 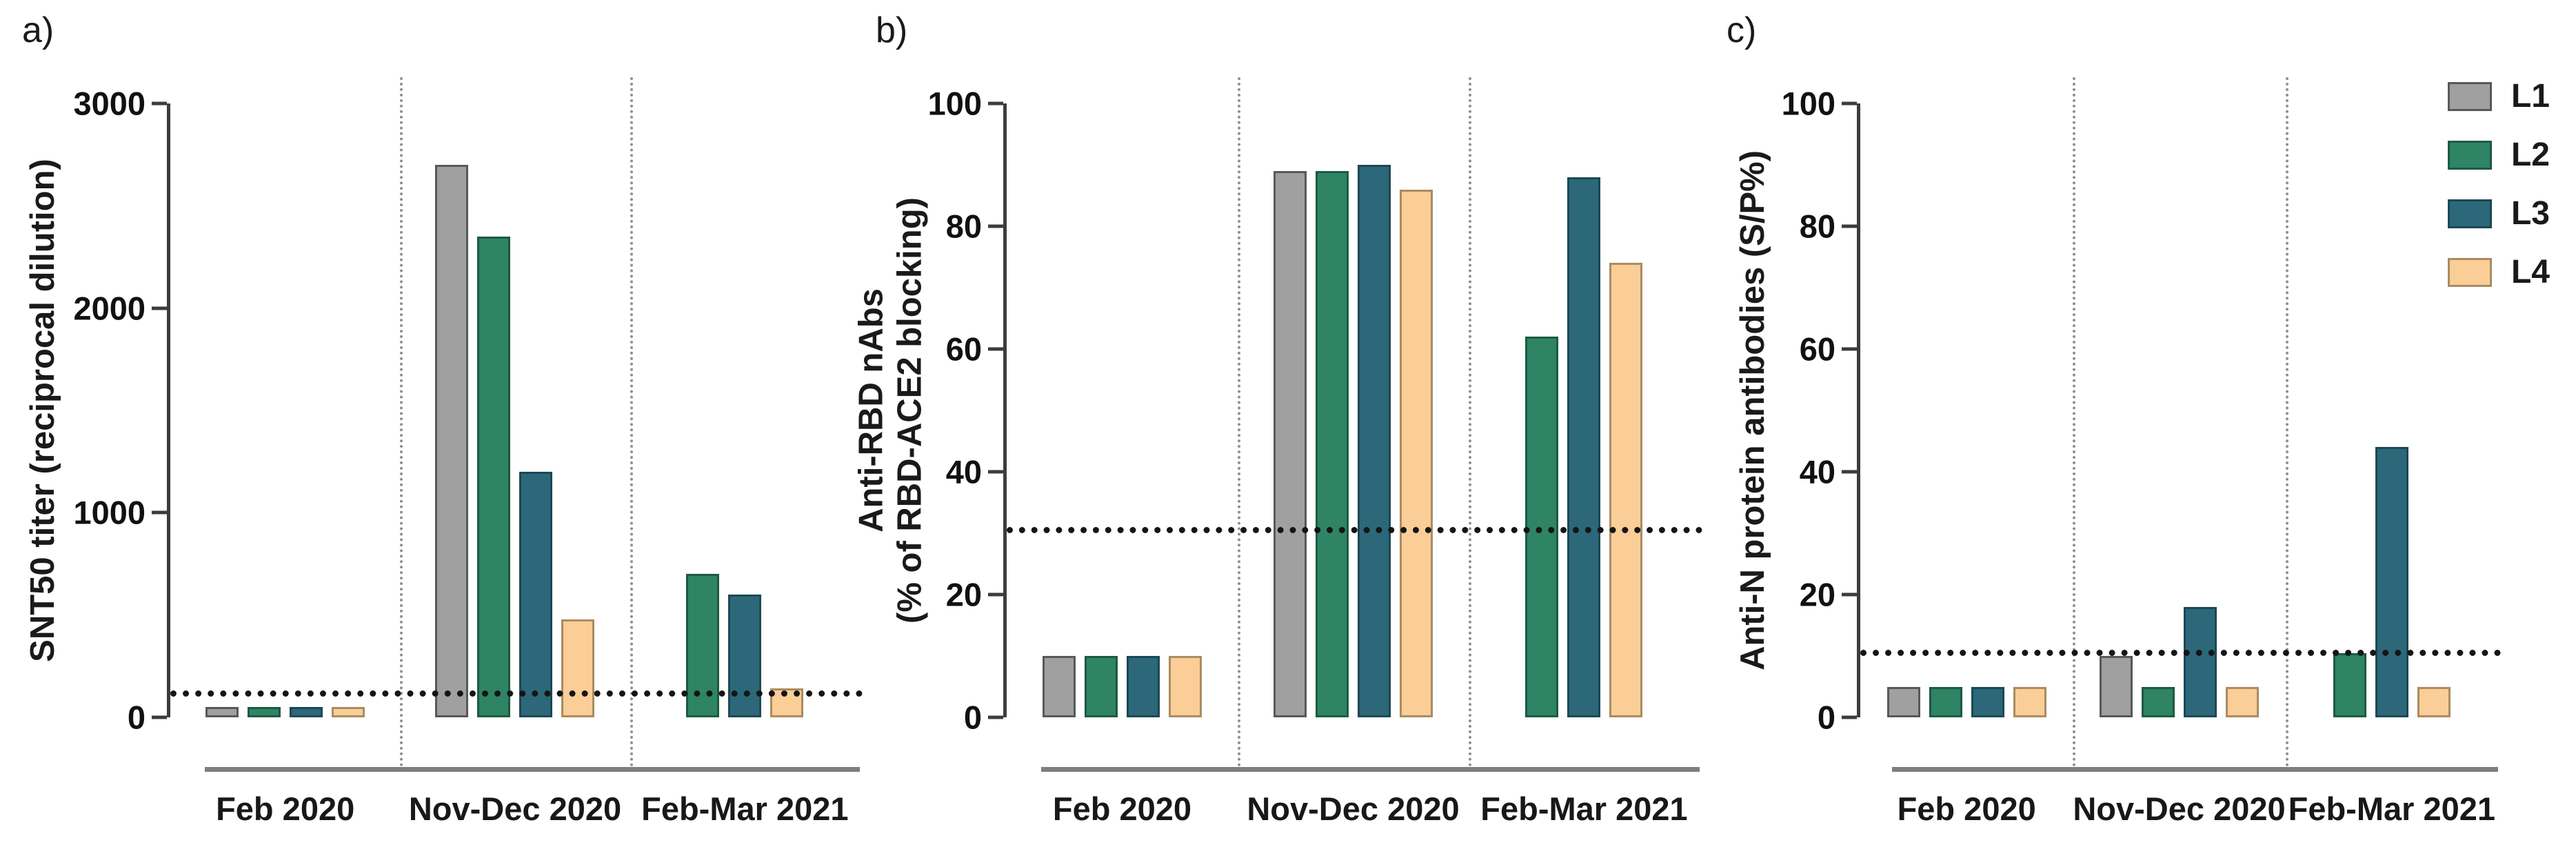 What do you see at coordinates (2498, 213) in the screenshot?
I see `legend-item-l3: L3` at bounding box center [2498, 213].